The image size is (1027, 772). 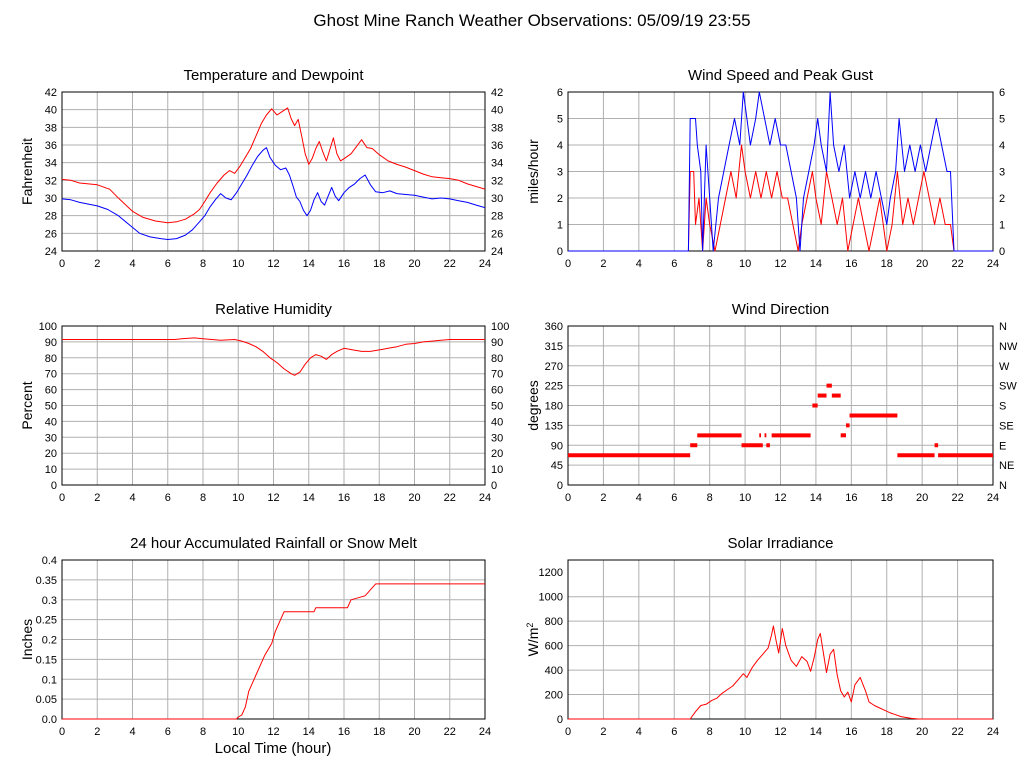 I want to click on solar-xtick-label: 6, so click(x=674, y=732).